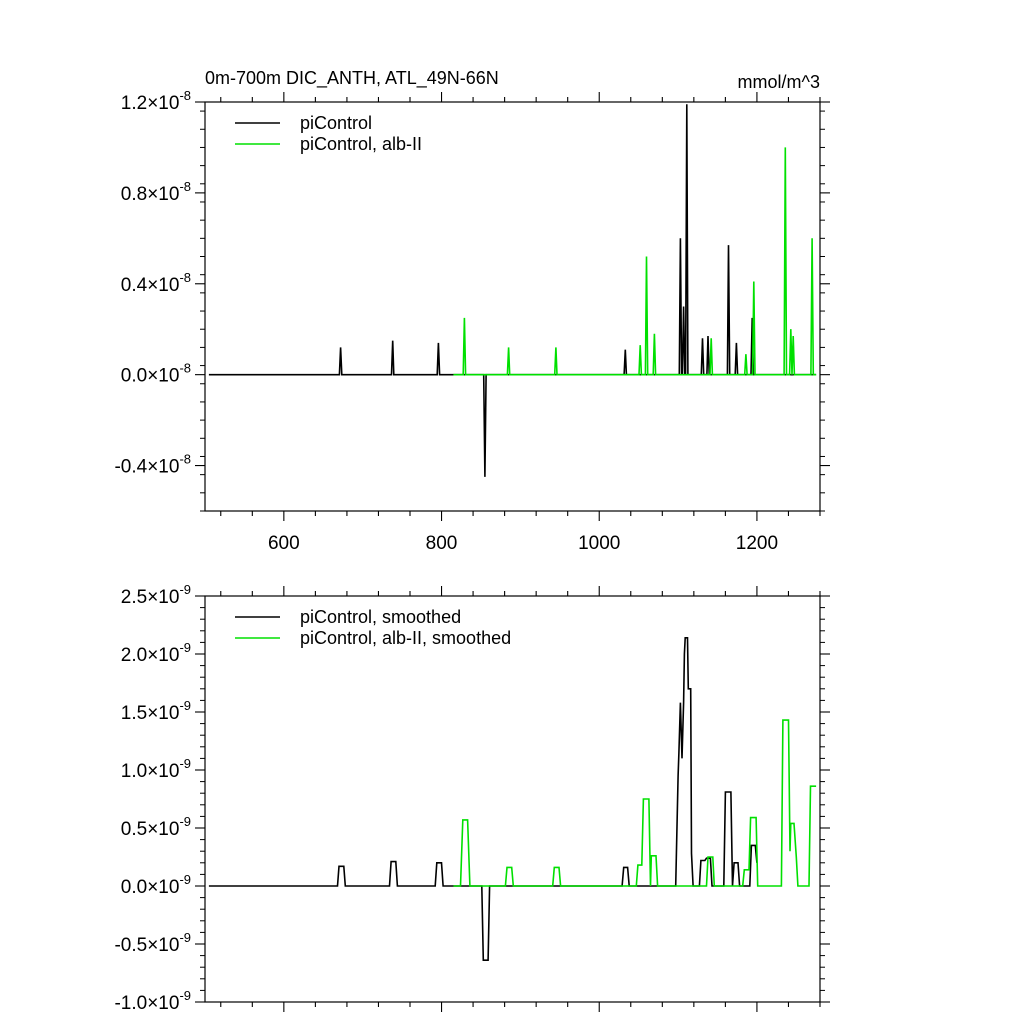 This screenshot has height=1024, width=1024. I want to click on bottom-ytick-label: -0.5×10⁻⁹, so click(152, 943).